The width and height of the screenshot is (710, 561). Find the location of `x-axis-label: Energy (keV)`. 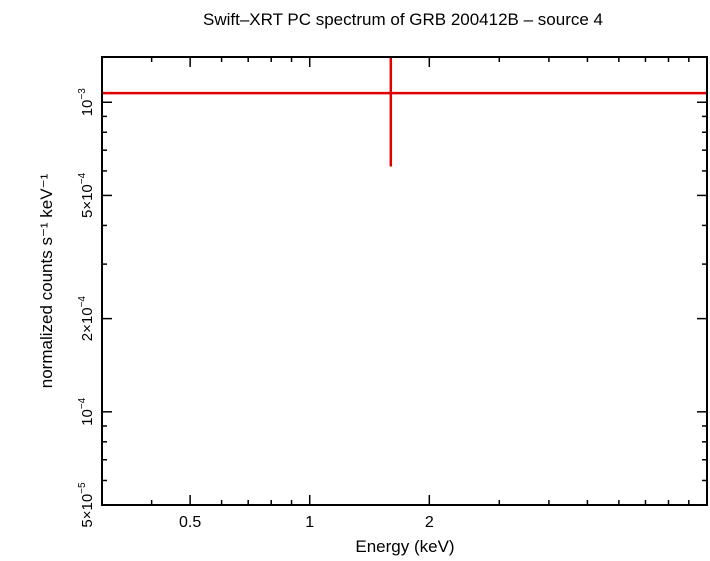

x-axis-label: Energy (keV) is located at coordinates (404, 546).